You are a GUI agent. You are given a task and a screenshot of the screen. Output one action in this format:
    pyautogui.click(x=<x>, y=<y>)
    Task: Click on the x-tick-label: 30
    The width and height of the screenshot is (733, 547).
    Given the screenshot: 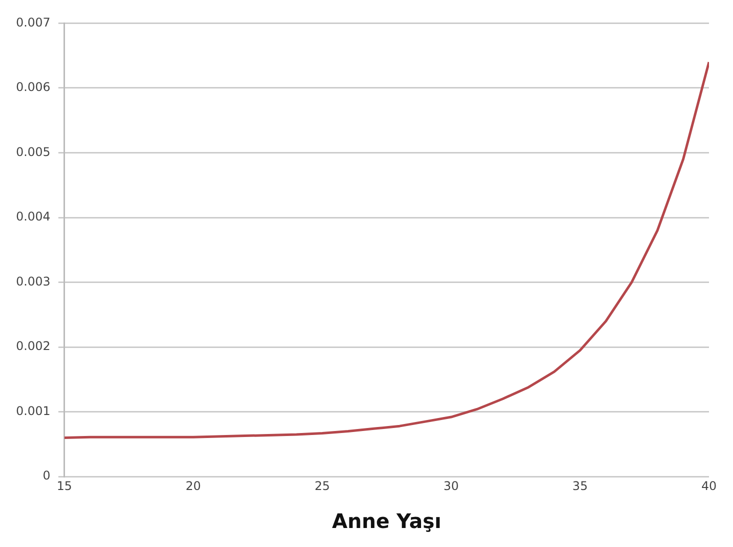 What is the action you would take?
    pyautogui.click(x=451, y=485)
    